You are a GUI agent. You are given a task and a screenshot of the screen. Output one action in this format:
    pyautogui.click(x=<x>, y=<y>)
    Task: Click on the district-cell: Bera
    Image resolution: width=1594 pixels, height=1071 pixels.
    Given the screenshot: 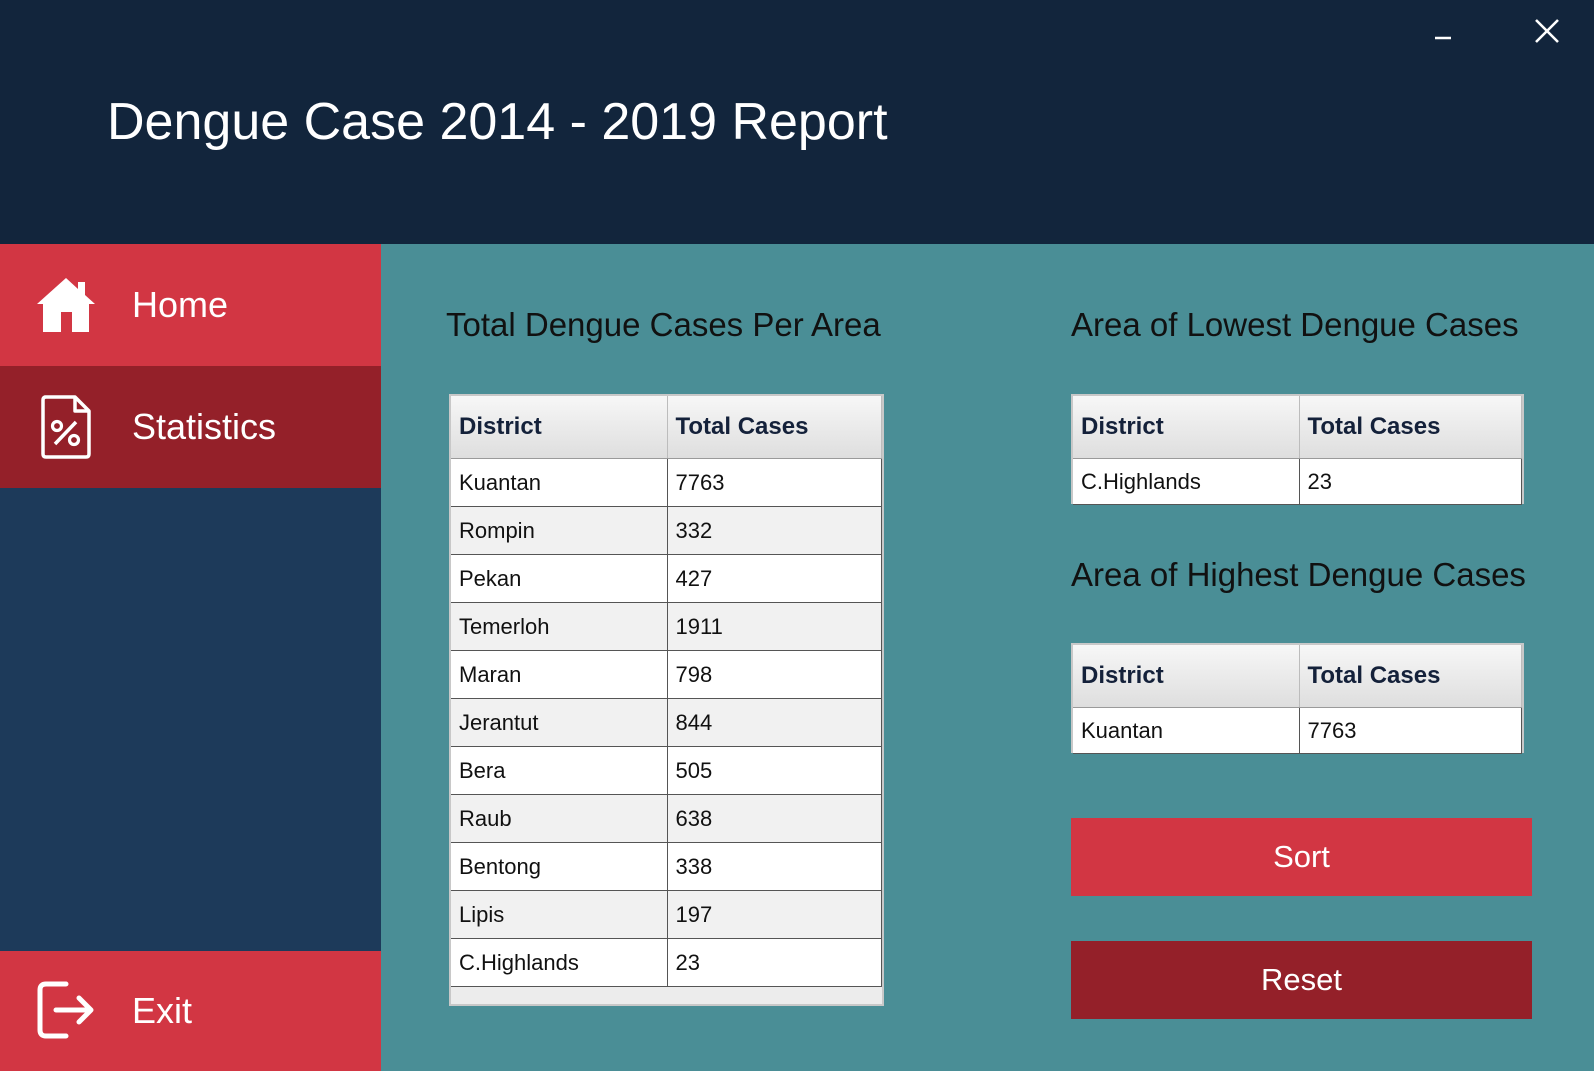 What is the action you would take?
    pyautogui.click(x=559, y=770)
    